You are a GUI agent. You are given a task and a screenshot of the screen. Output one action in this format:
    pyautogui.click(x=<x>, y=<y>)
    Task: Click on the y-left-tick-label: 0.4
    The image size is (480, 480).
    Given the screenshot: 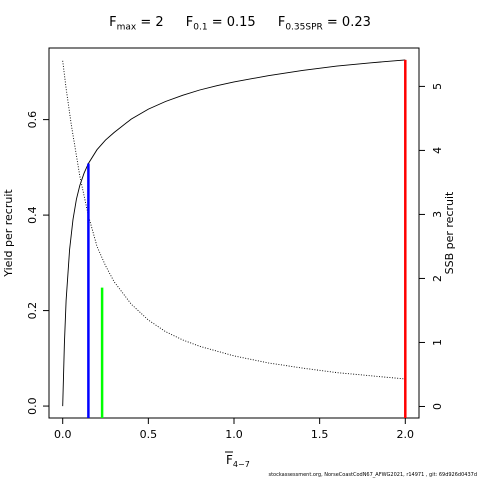 What is the action you would take?
    pyautogui.click(x=32, y=215)
    